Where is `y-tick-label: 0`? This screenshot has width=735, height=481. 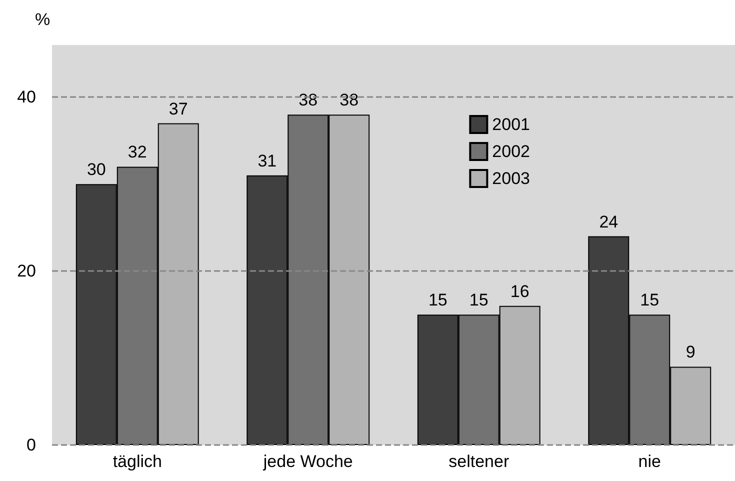
y-tick-label: 0 is located at coordinates (31, 445).